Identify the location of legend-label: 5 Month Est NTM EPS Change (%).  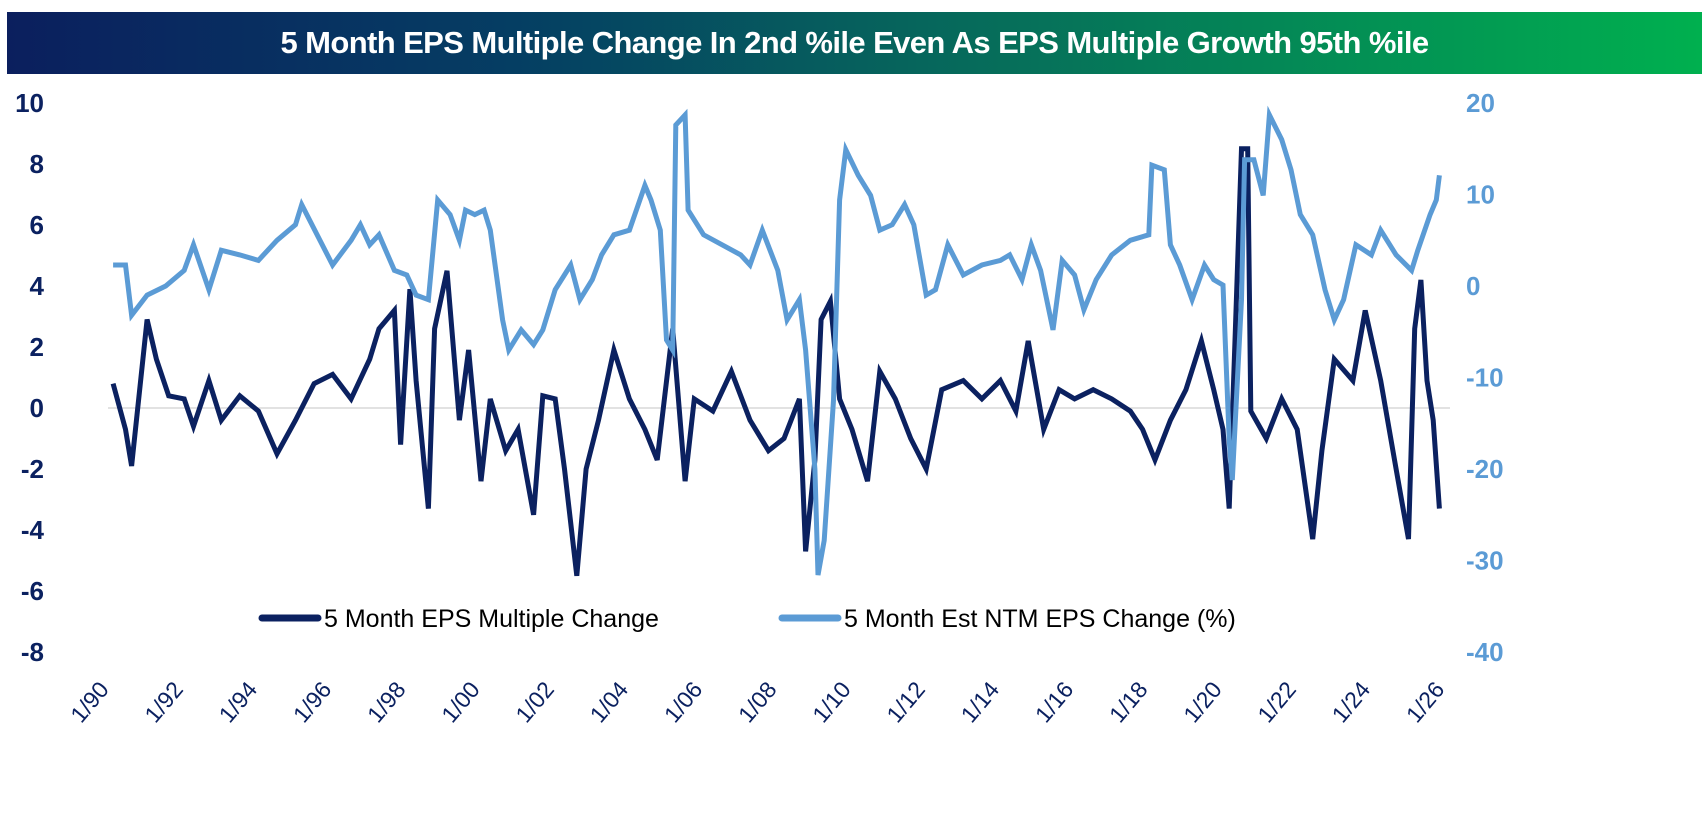
(1040, 619).